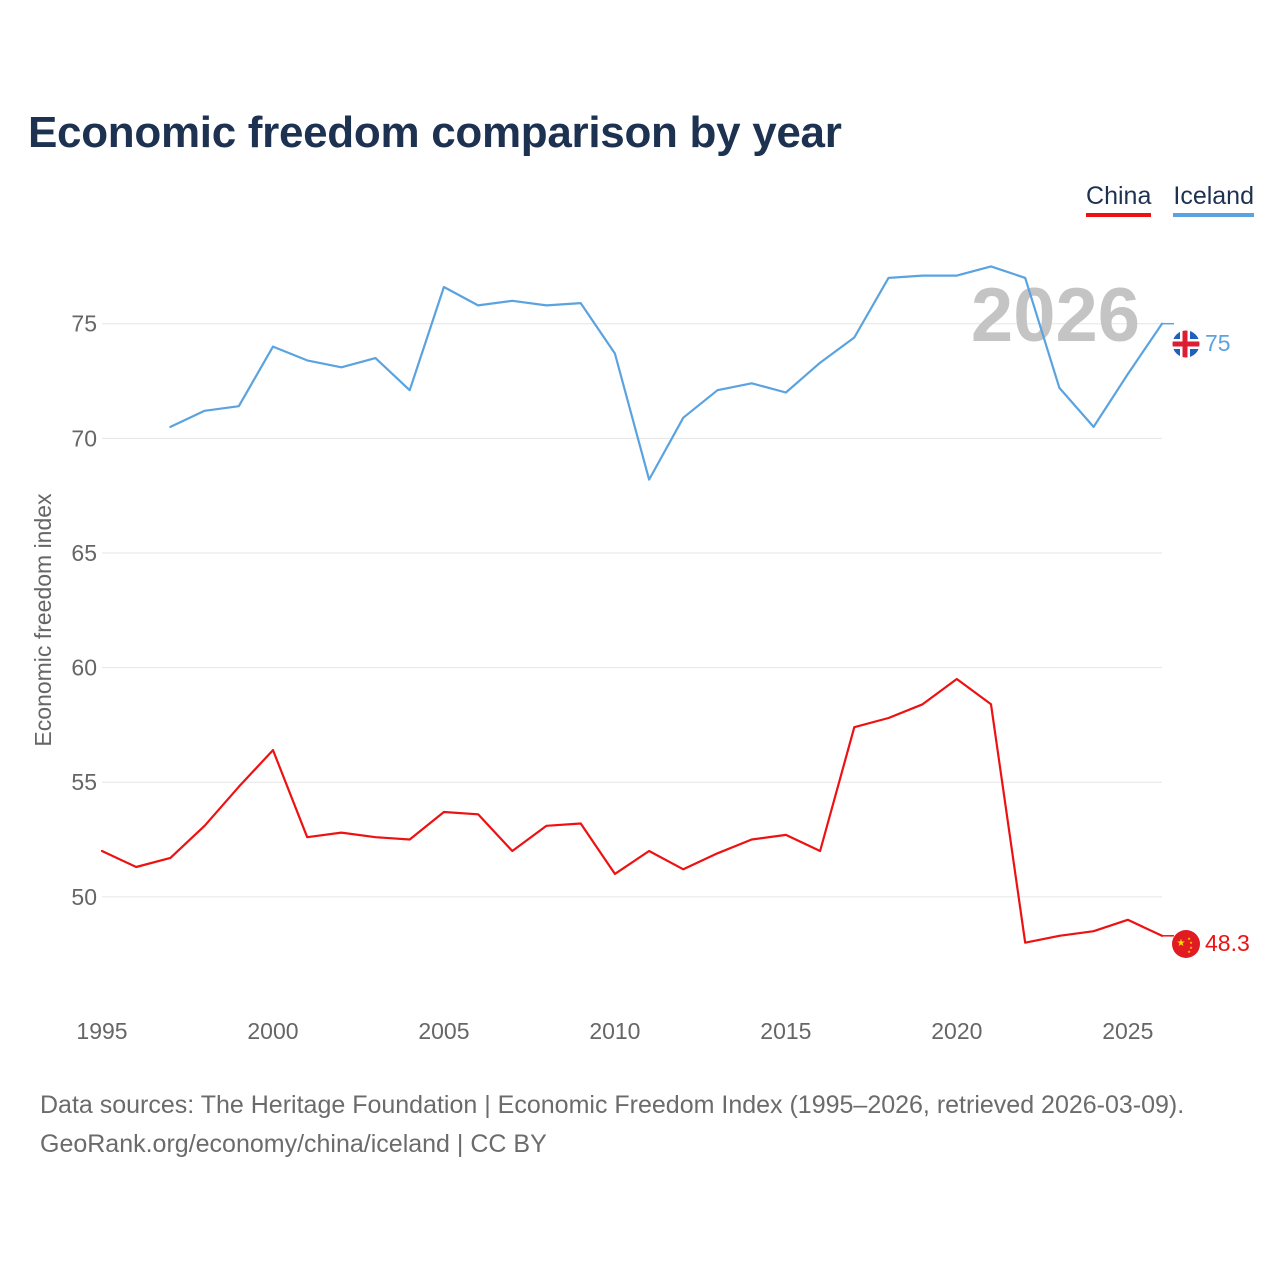 This screenshot has width=1280, height=1280. Describe the element at coordinates (443, 1031) in the screenshot. I see `x-tick-label: 2005` at that location.